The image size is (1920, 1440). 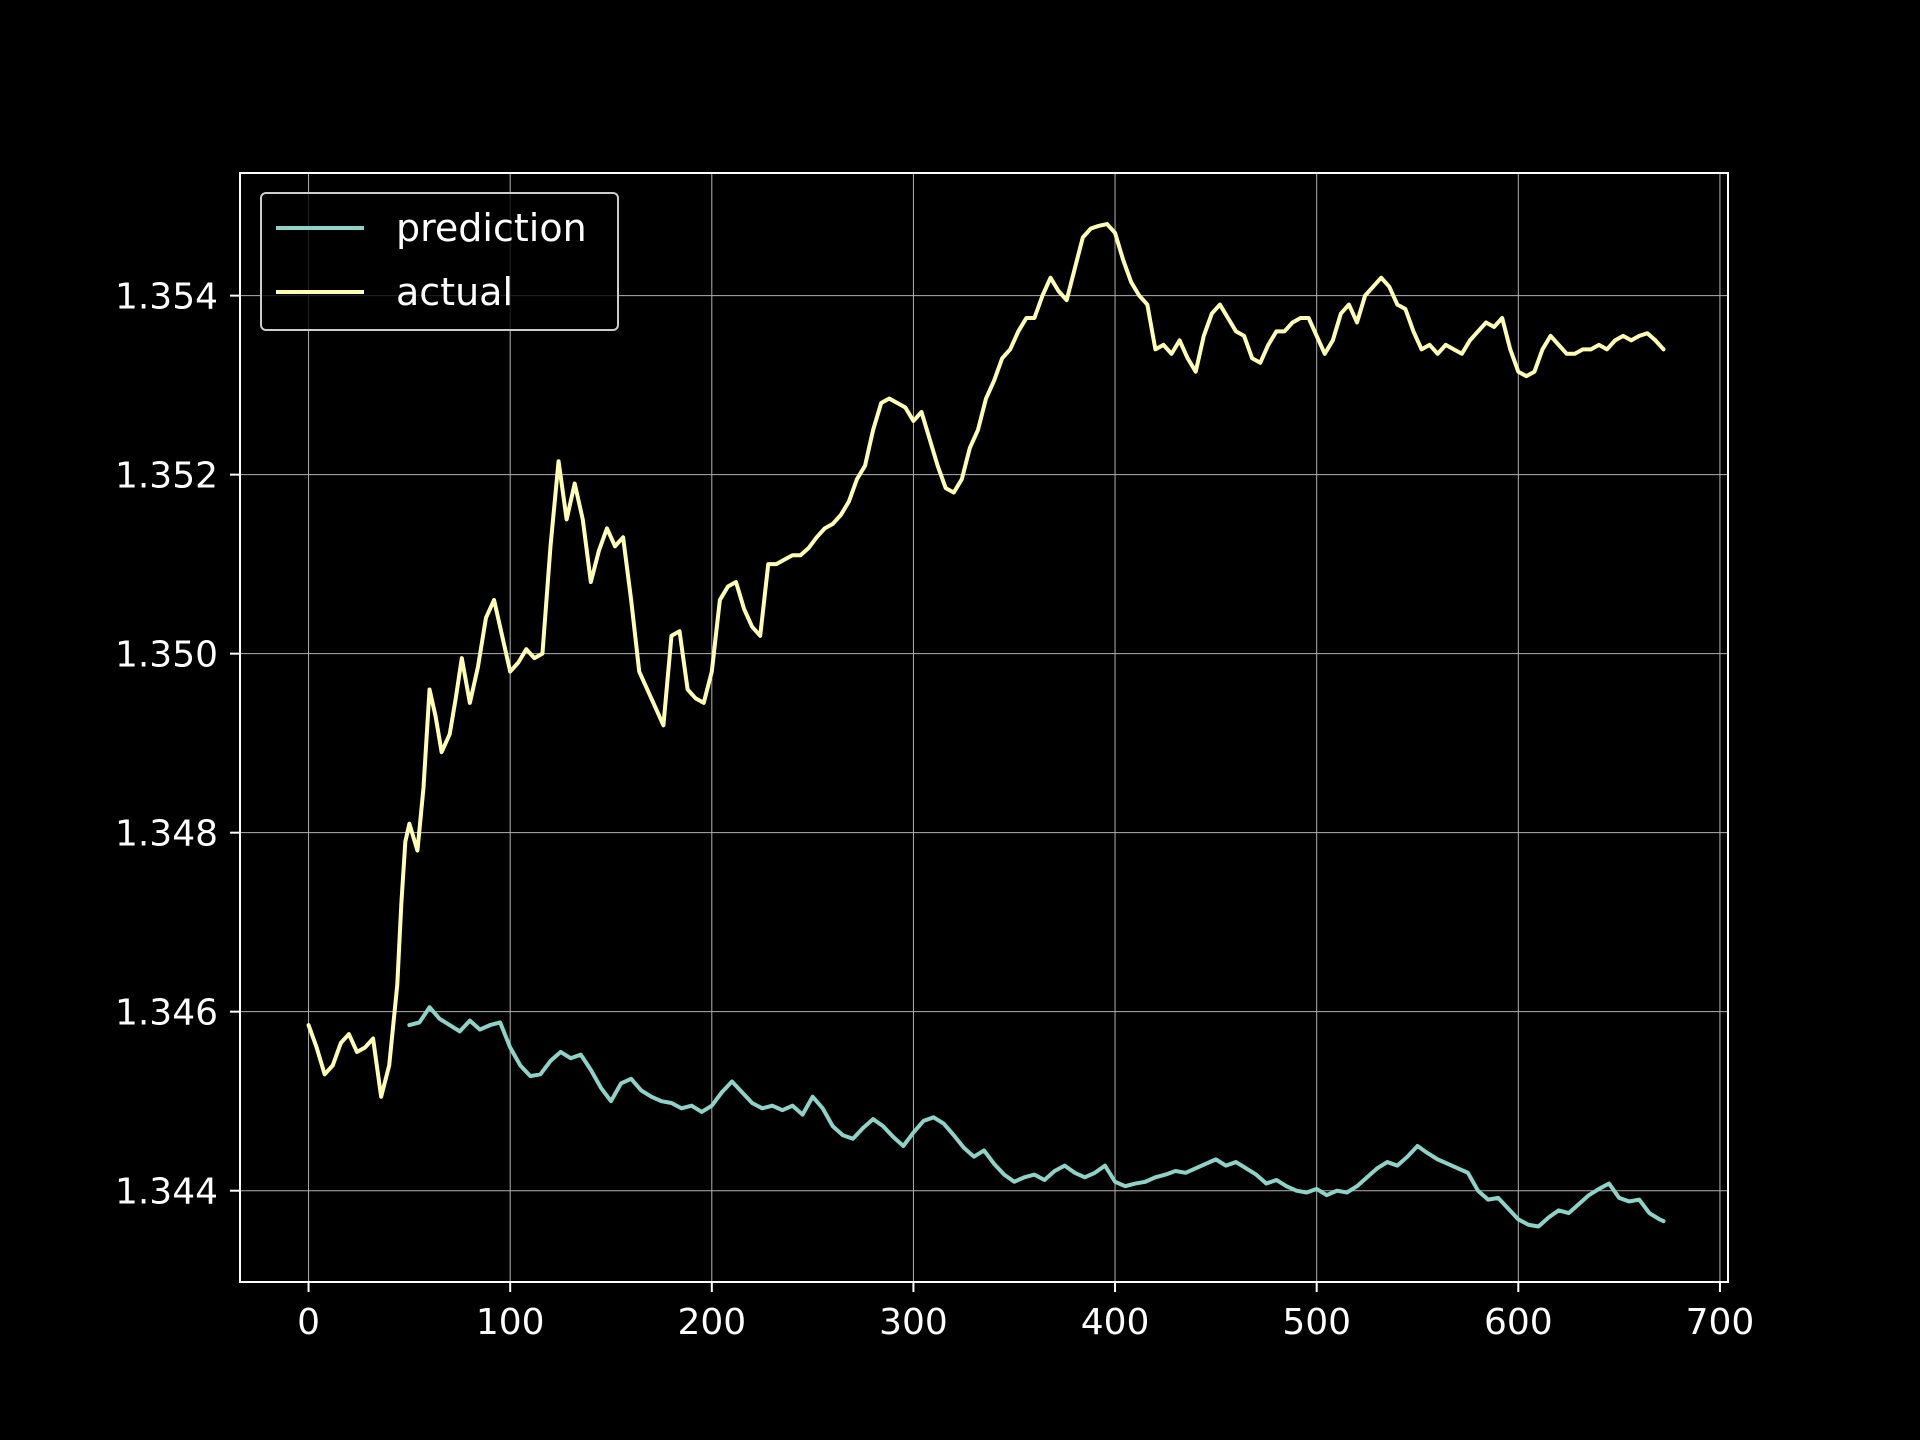 I want to click on x-tick-label: 100, so click(x=510, y=1322).